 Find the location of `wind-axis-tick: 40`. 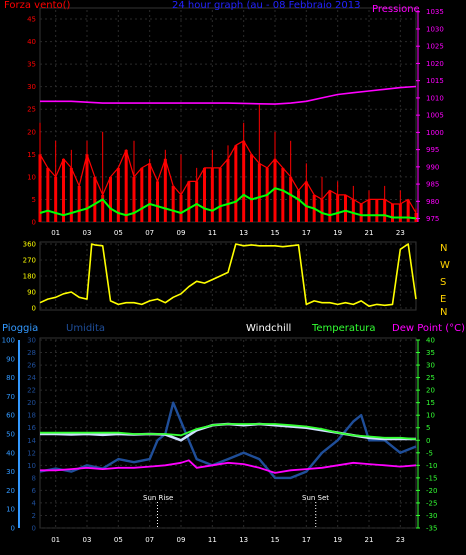

wind-axis-tick: 40 is located at coordinates (31, 42).